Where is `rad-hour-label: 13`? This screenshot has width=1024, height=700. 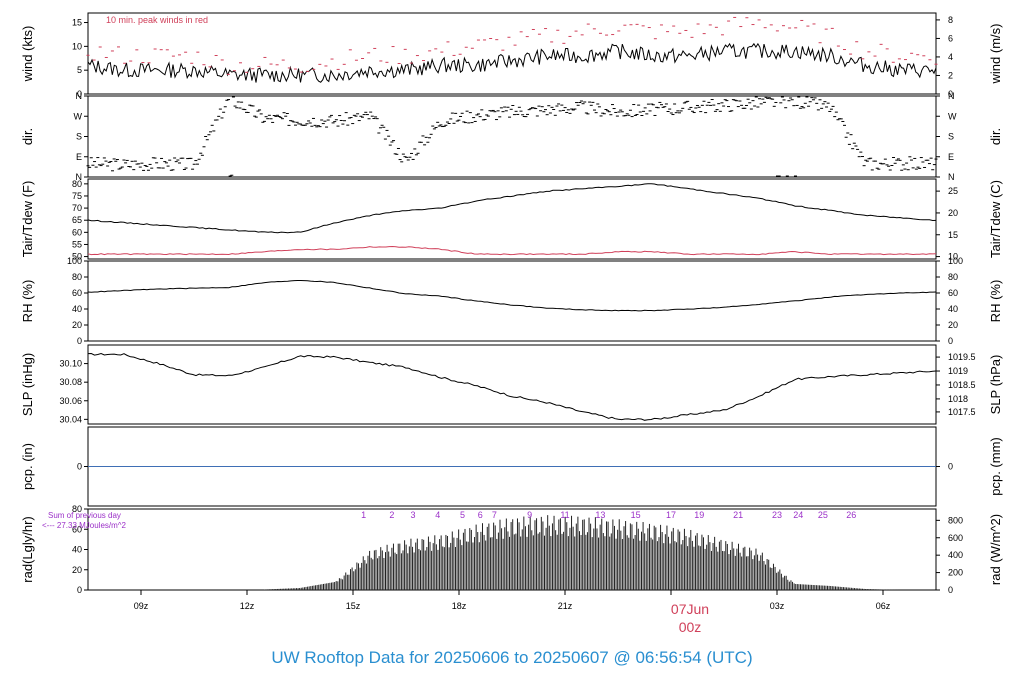
rad-hour-label: 13 is located at coordinates (600, 515).